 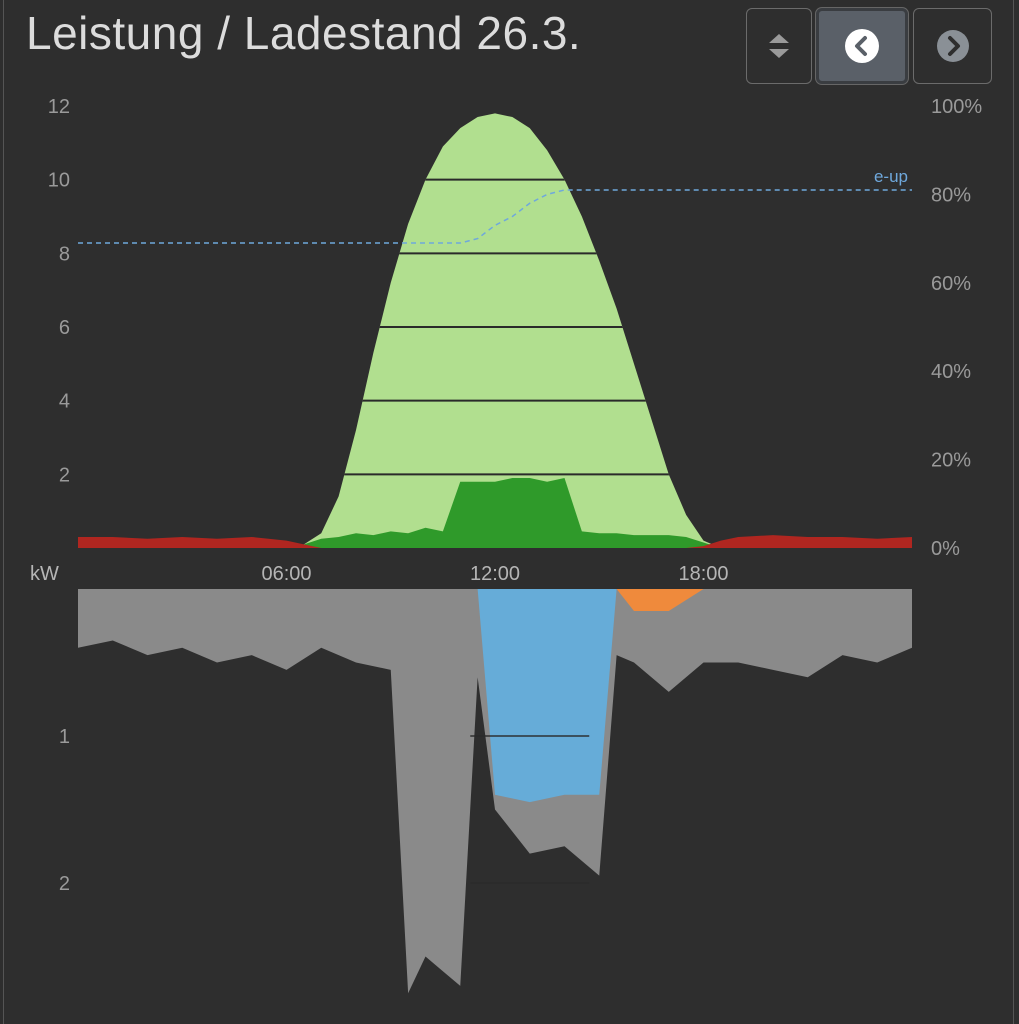 I want to click on soc-line-label: e-up, so click(x=891, y=176).